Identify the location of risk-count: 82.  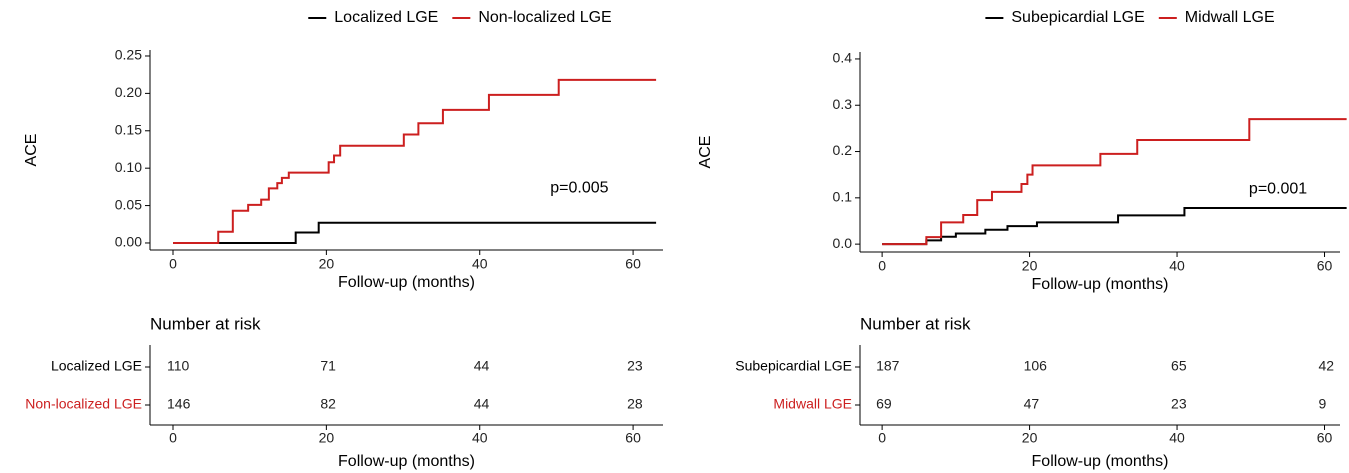
(328, 404).